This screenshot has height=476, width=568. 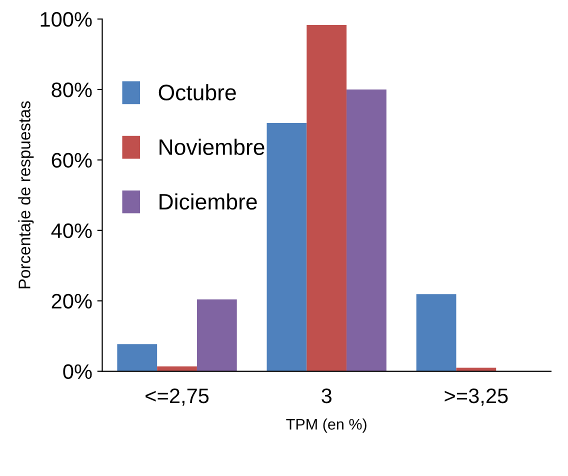 What do you see at coordinates (212, 147) in the screenshot?
I see `legend-label: Noviembre` at bounding box center [212, 147].